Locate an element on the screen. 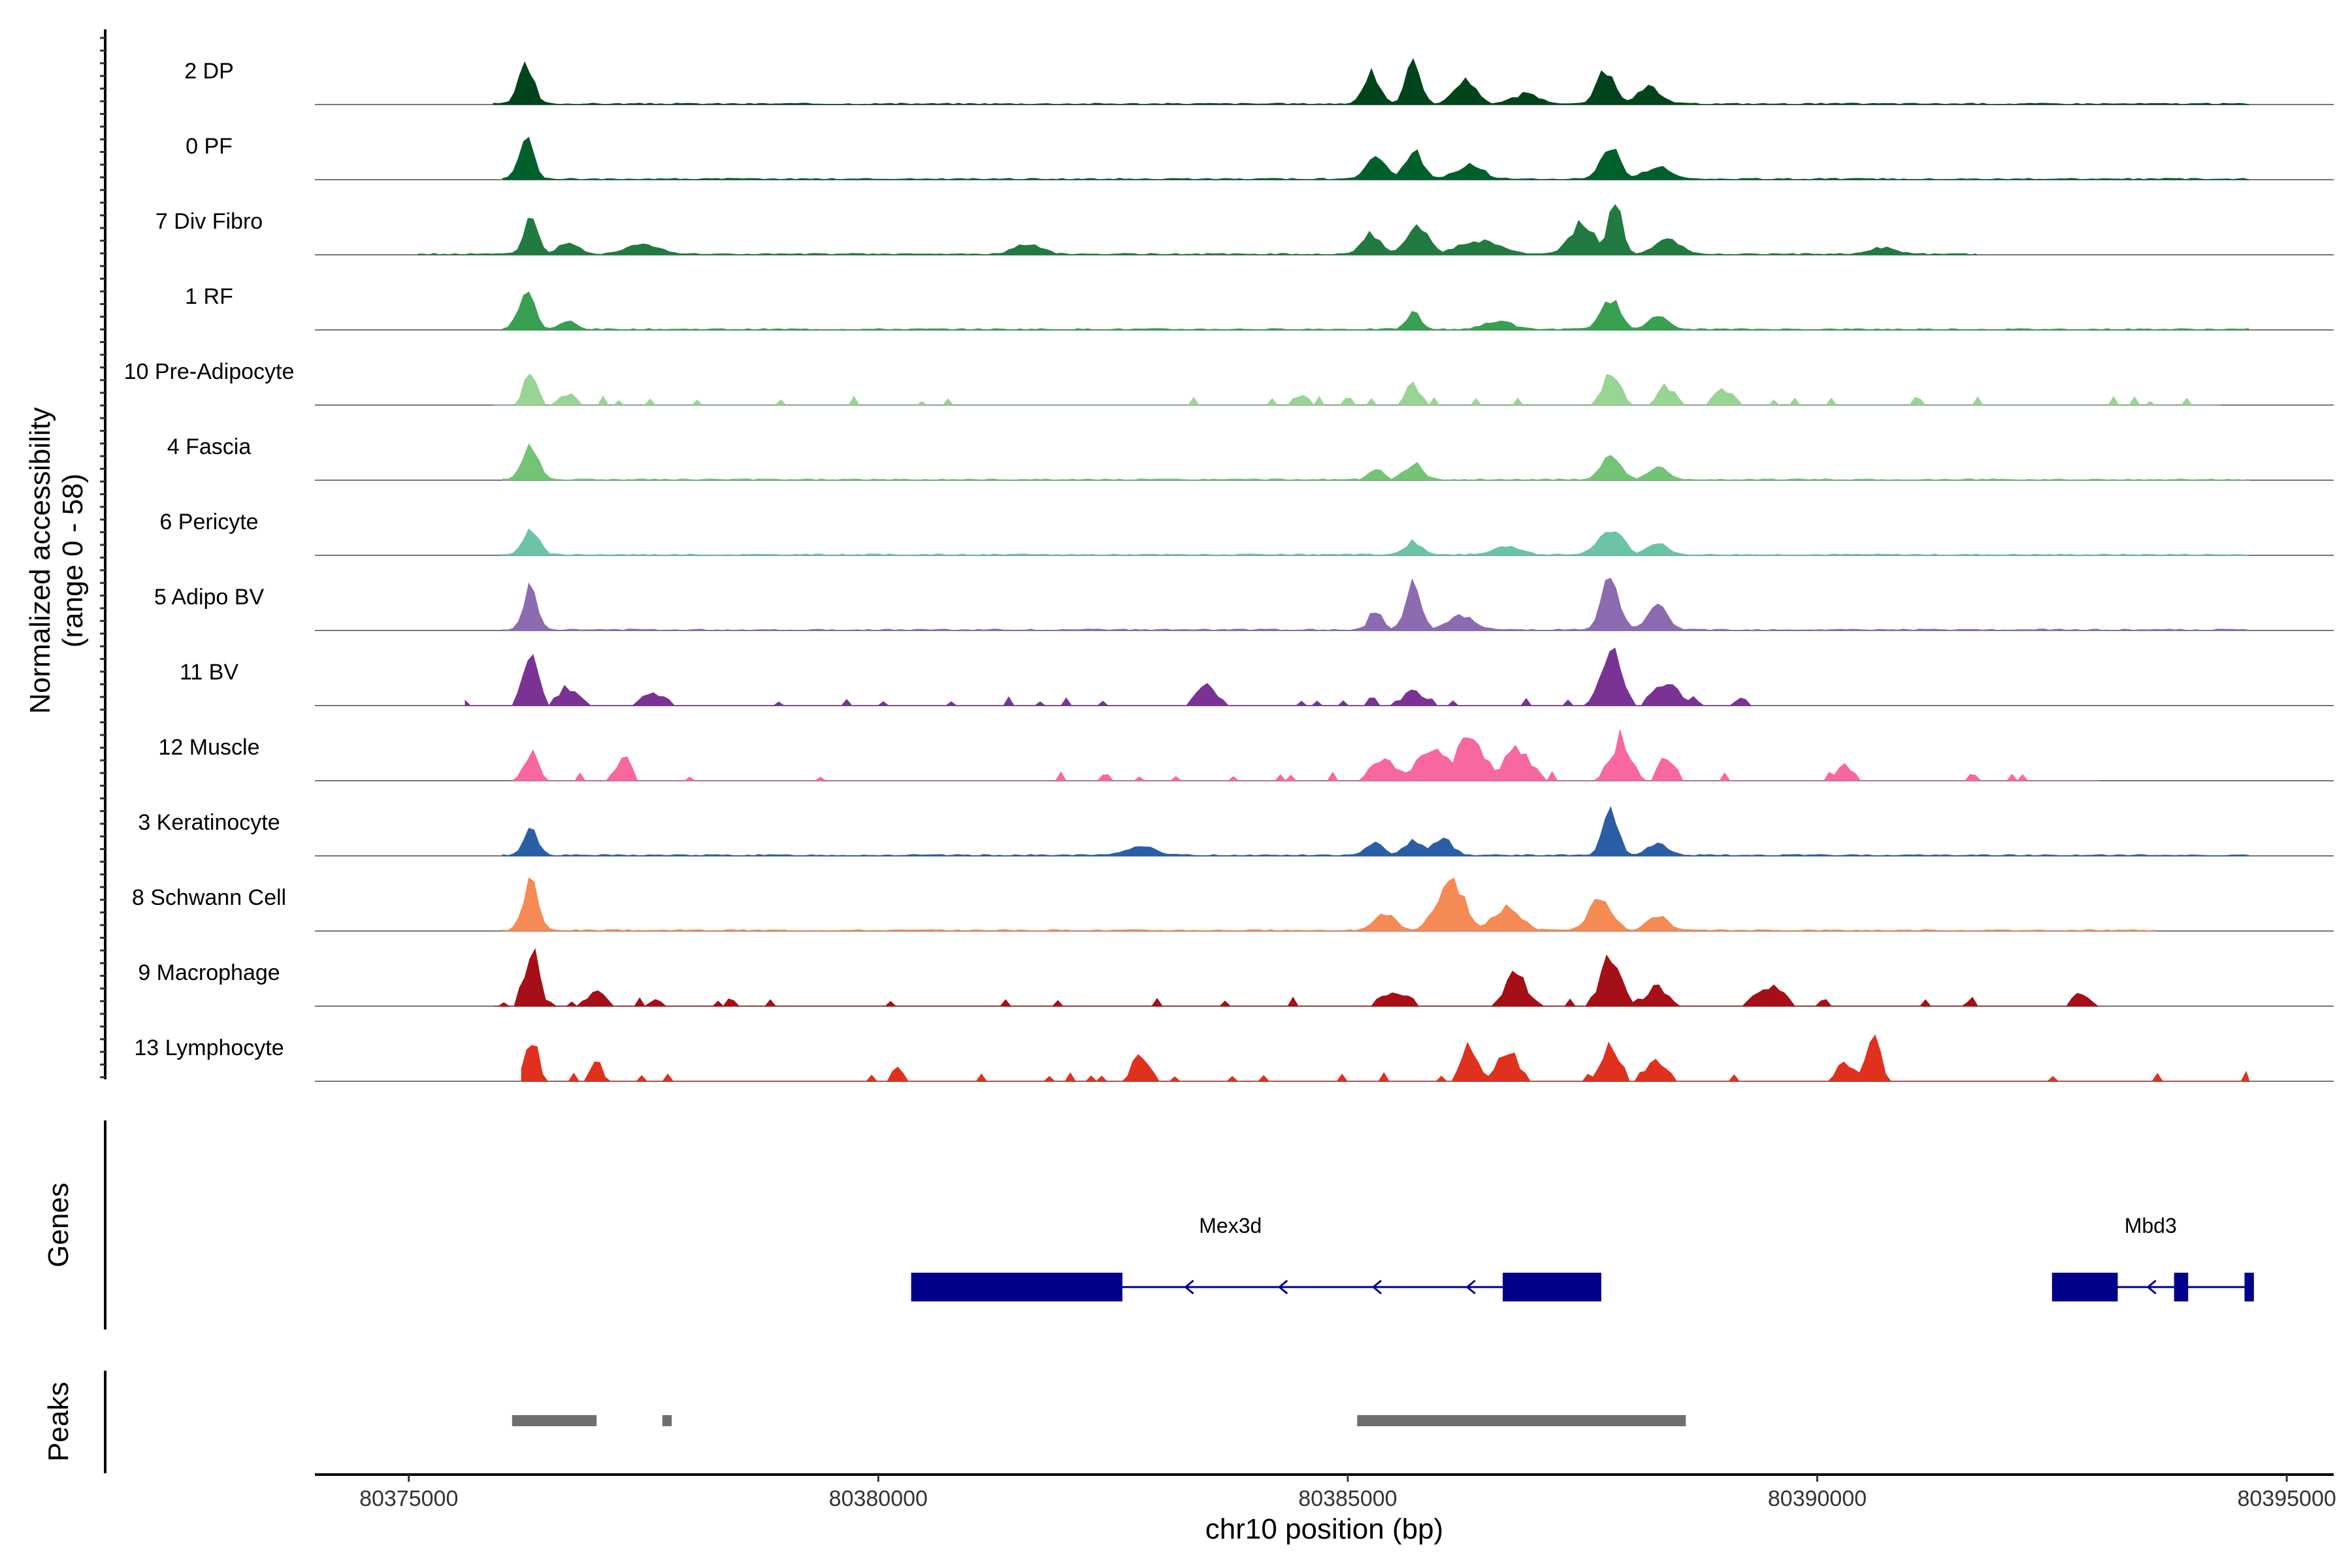 The height and width of the screenshot is (1568, 2352). track-label: 1 RF is located at coordinates (209, 296).